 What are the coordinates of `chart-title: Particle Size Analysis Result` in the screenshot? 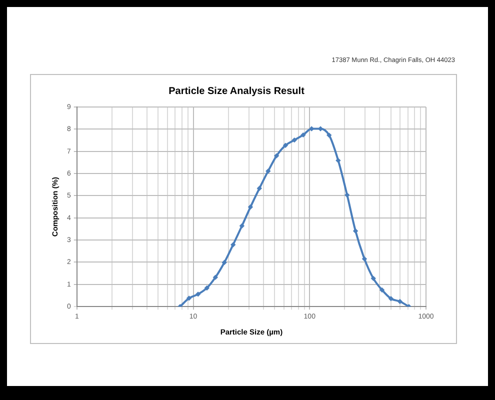 It's located at (237, 91).